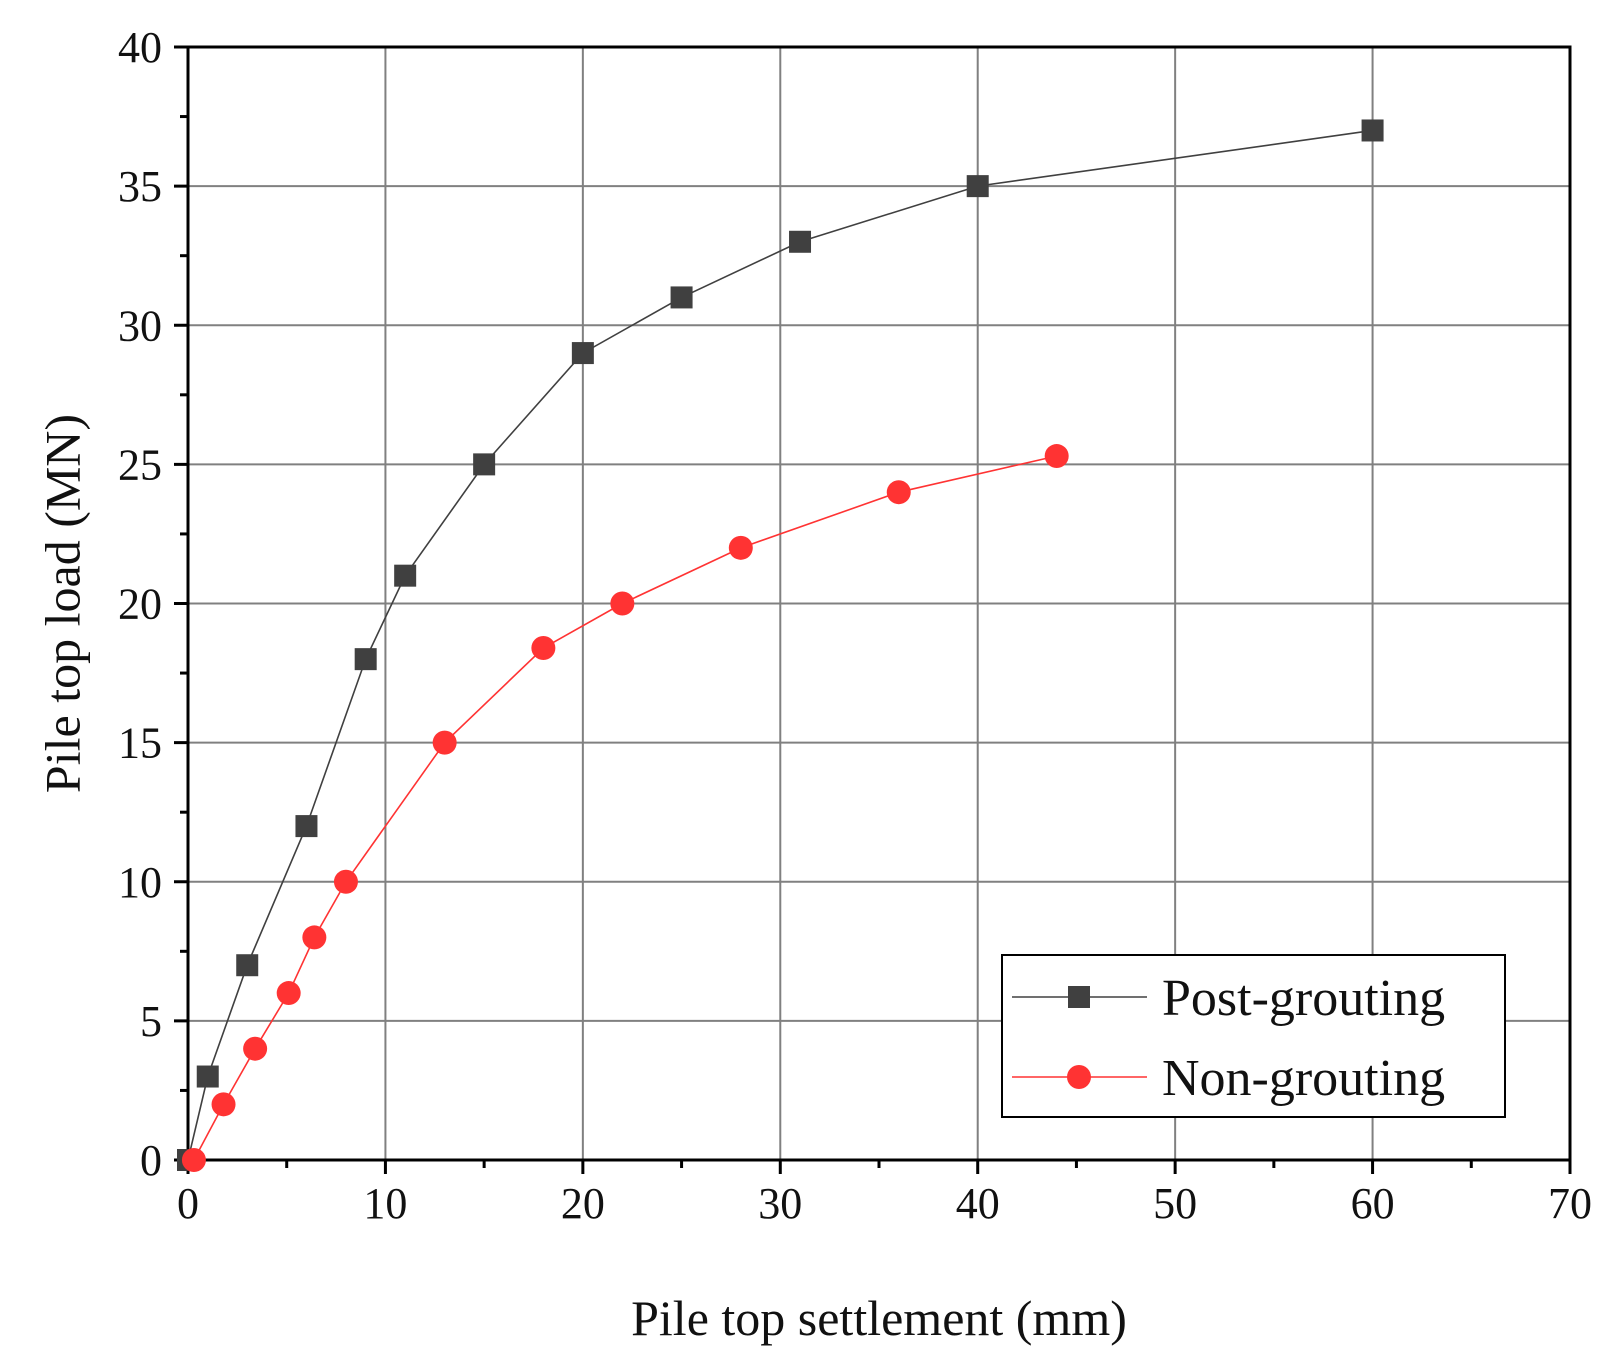  What do you see at coordinates (188, 1203) in the screenshot?
I see `x-tick-label: 0` at bounding box center [188, 1203].